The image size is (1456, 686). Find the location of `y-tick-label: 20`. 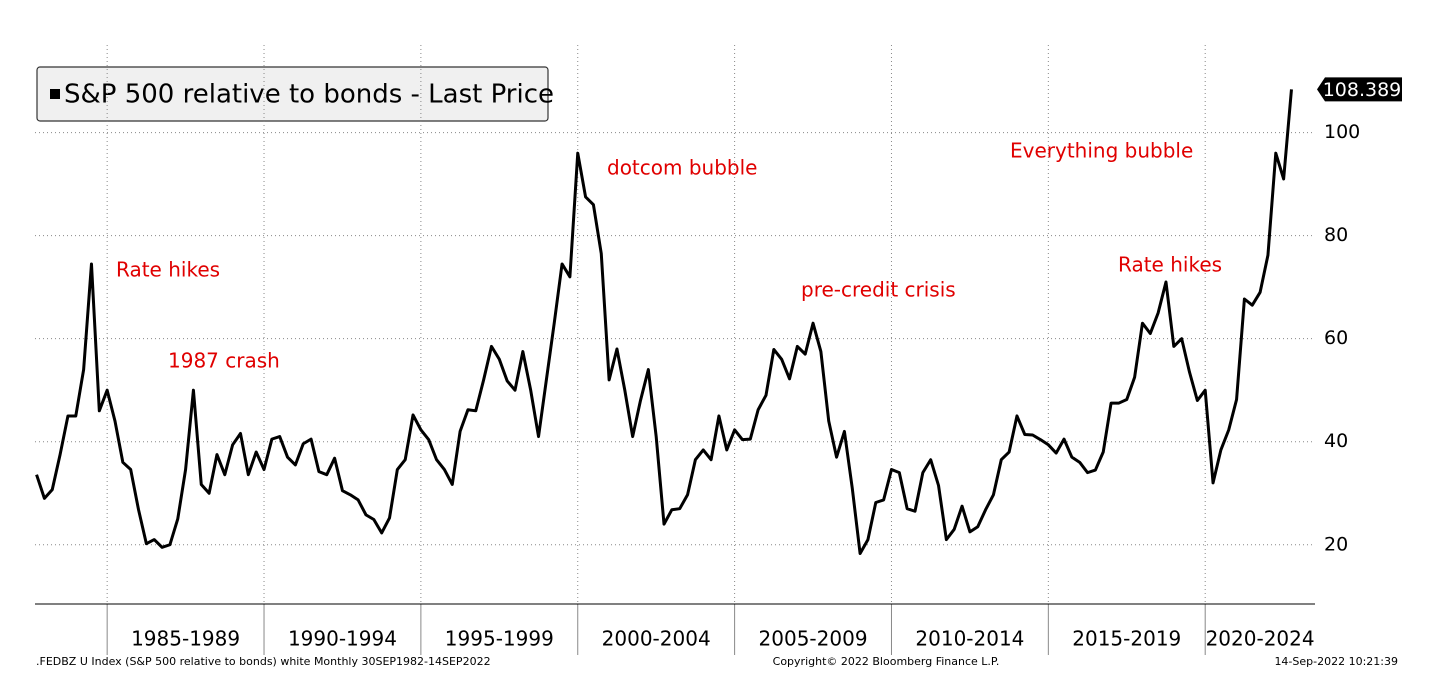

y-tick-label: 20 is located at coordinates (1336, 544).